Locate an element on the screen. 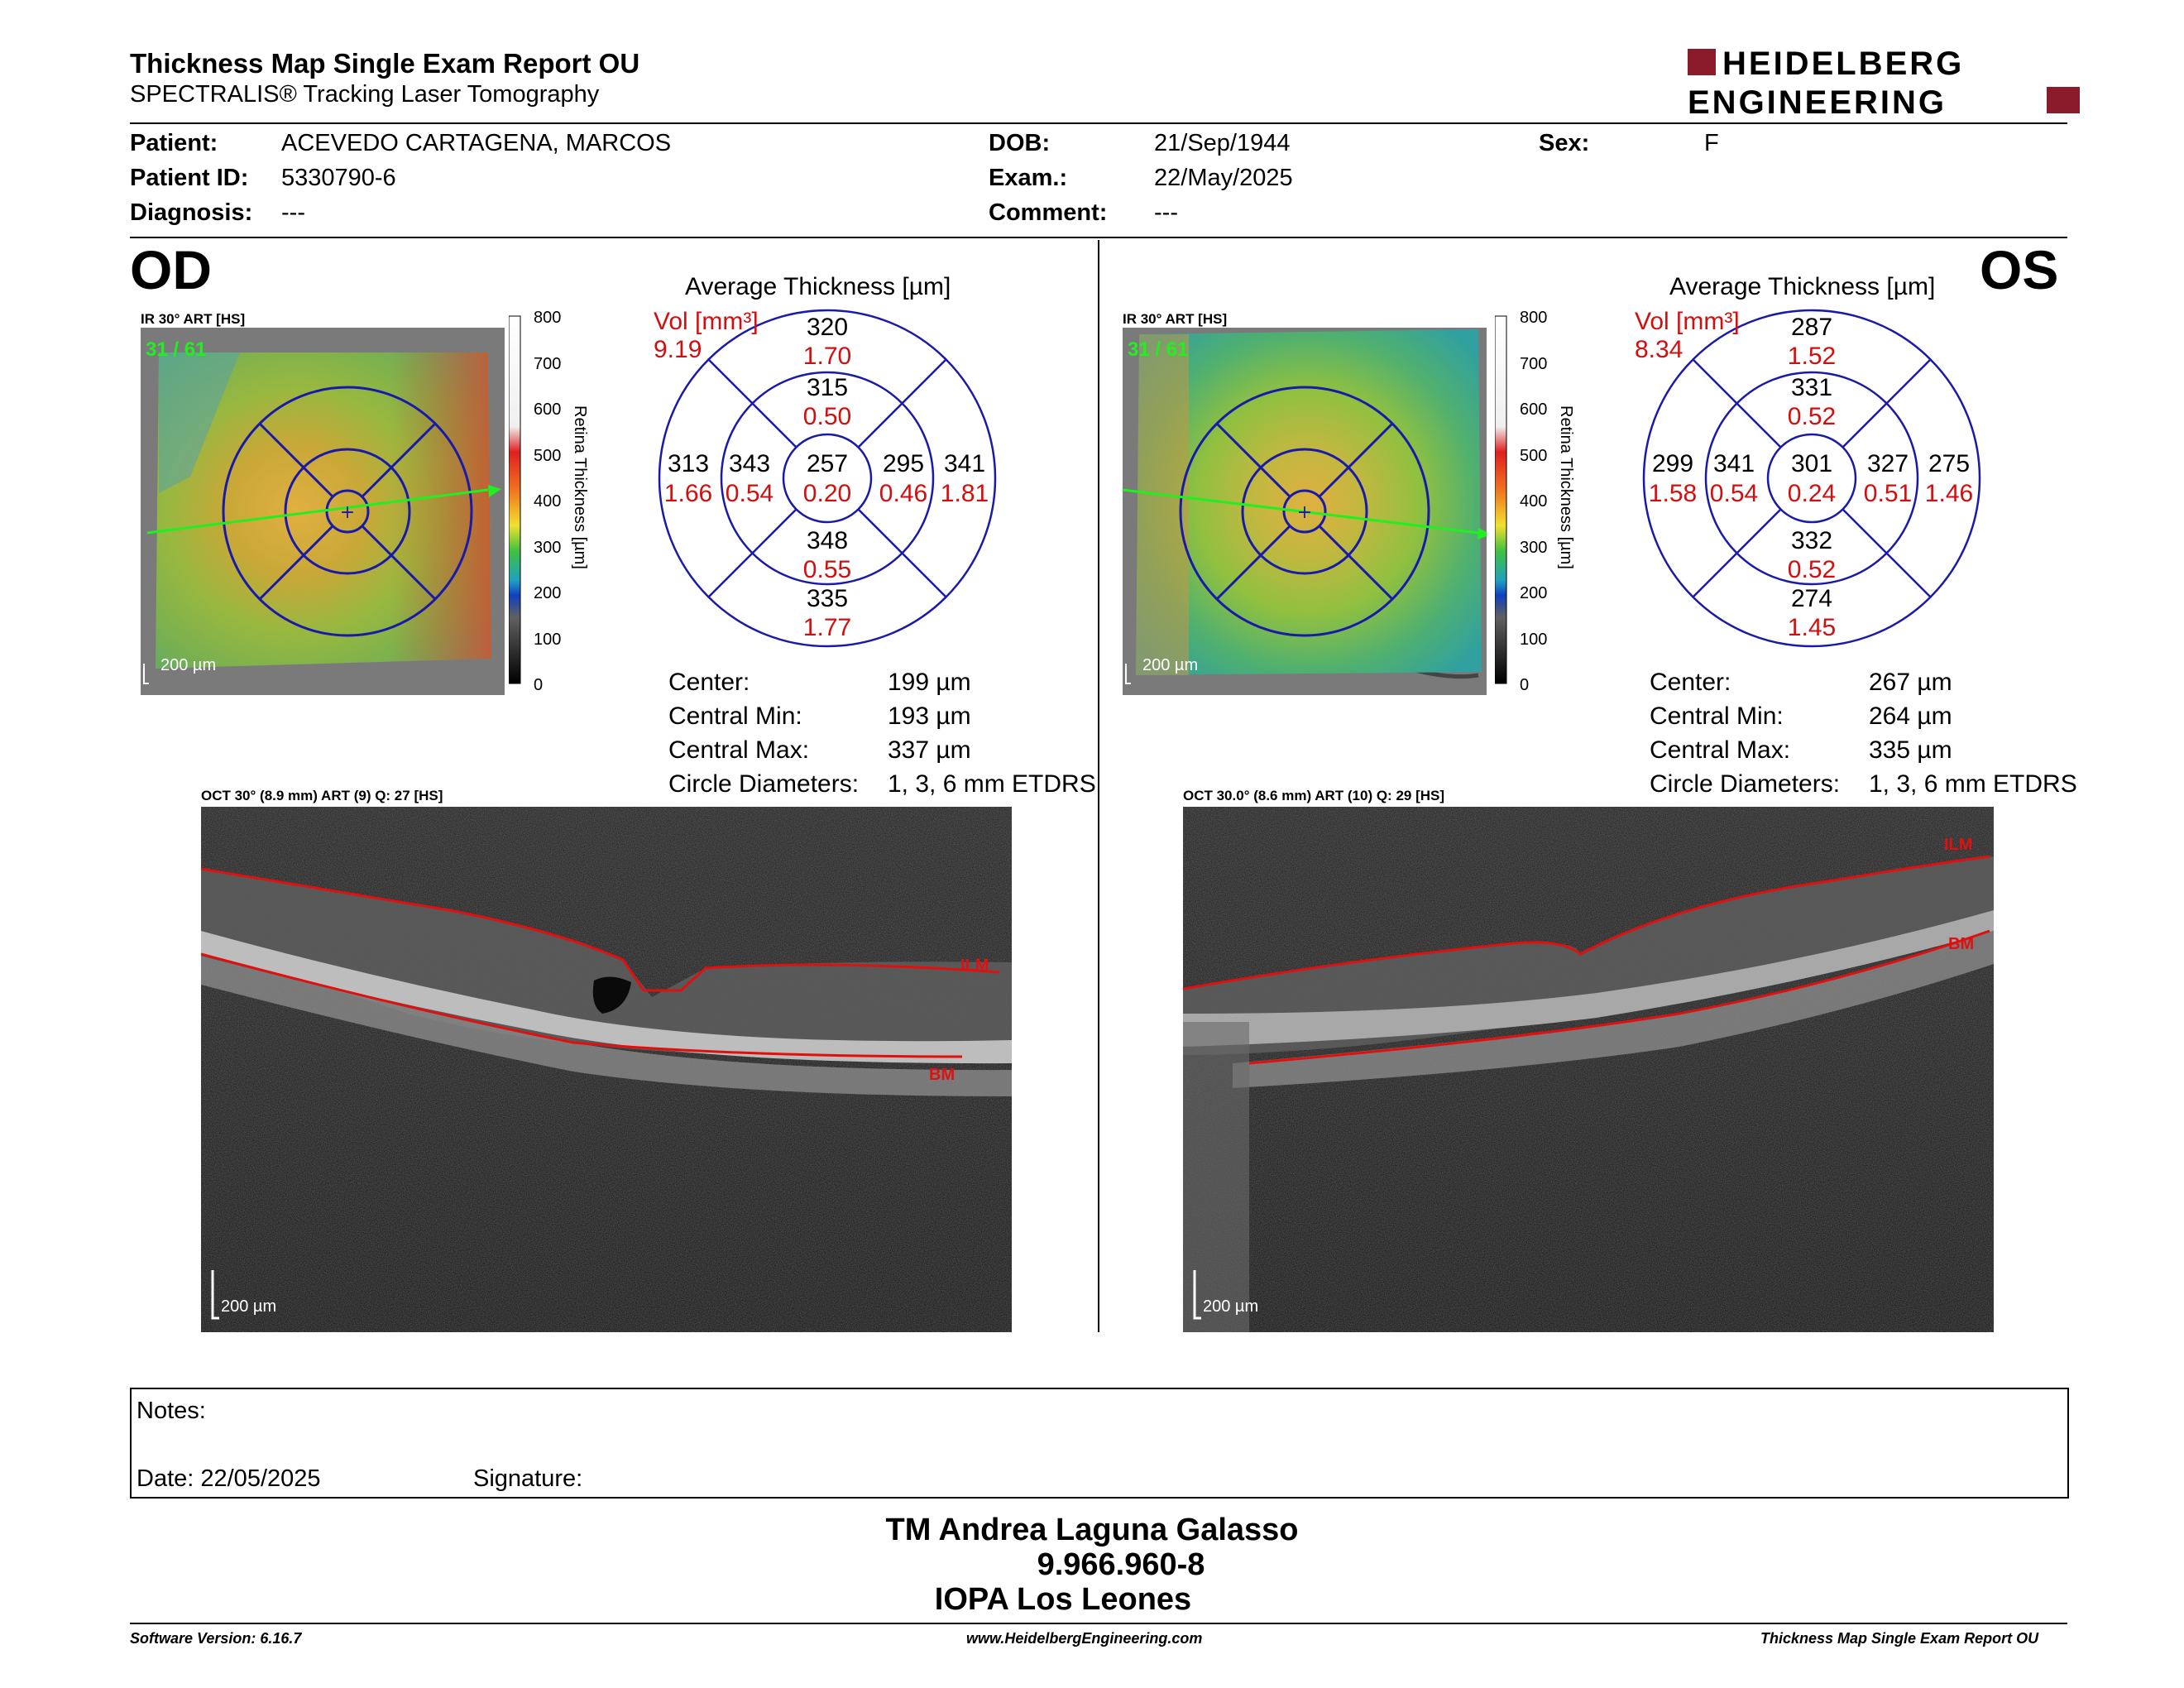  od-center-value: 199 µm is located at coordinates (929, 682).